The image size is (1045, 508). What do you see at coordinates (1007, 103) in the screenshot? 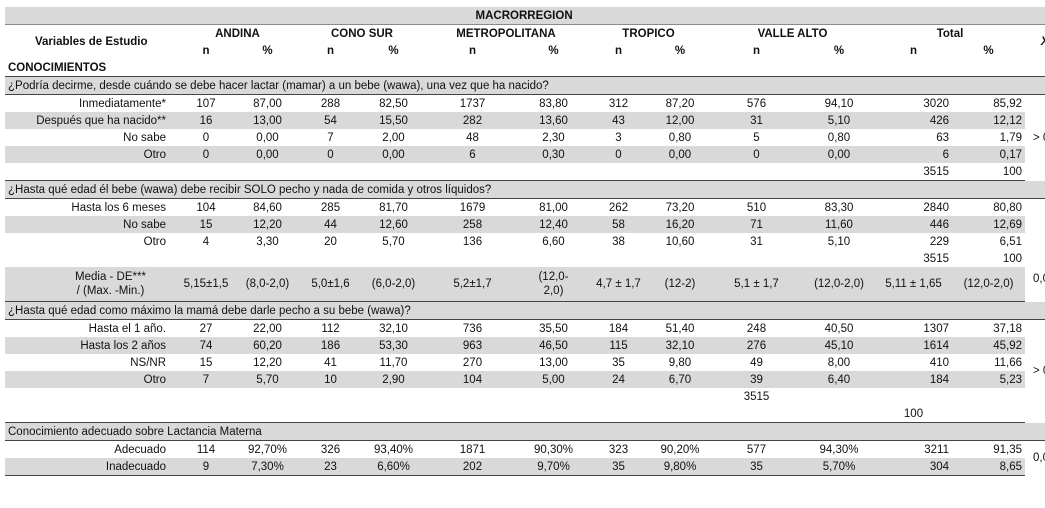
I see `pct-cell: 85,92` at bounding box center [1007, 103].